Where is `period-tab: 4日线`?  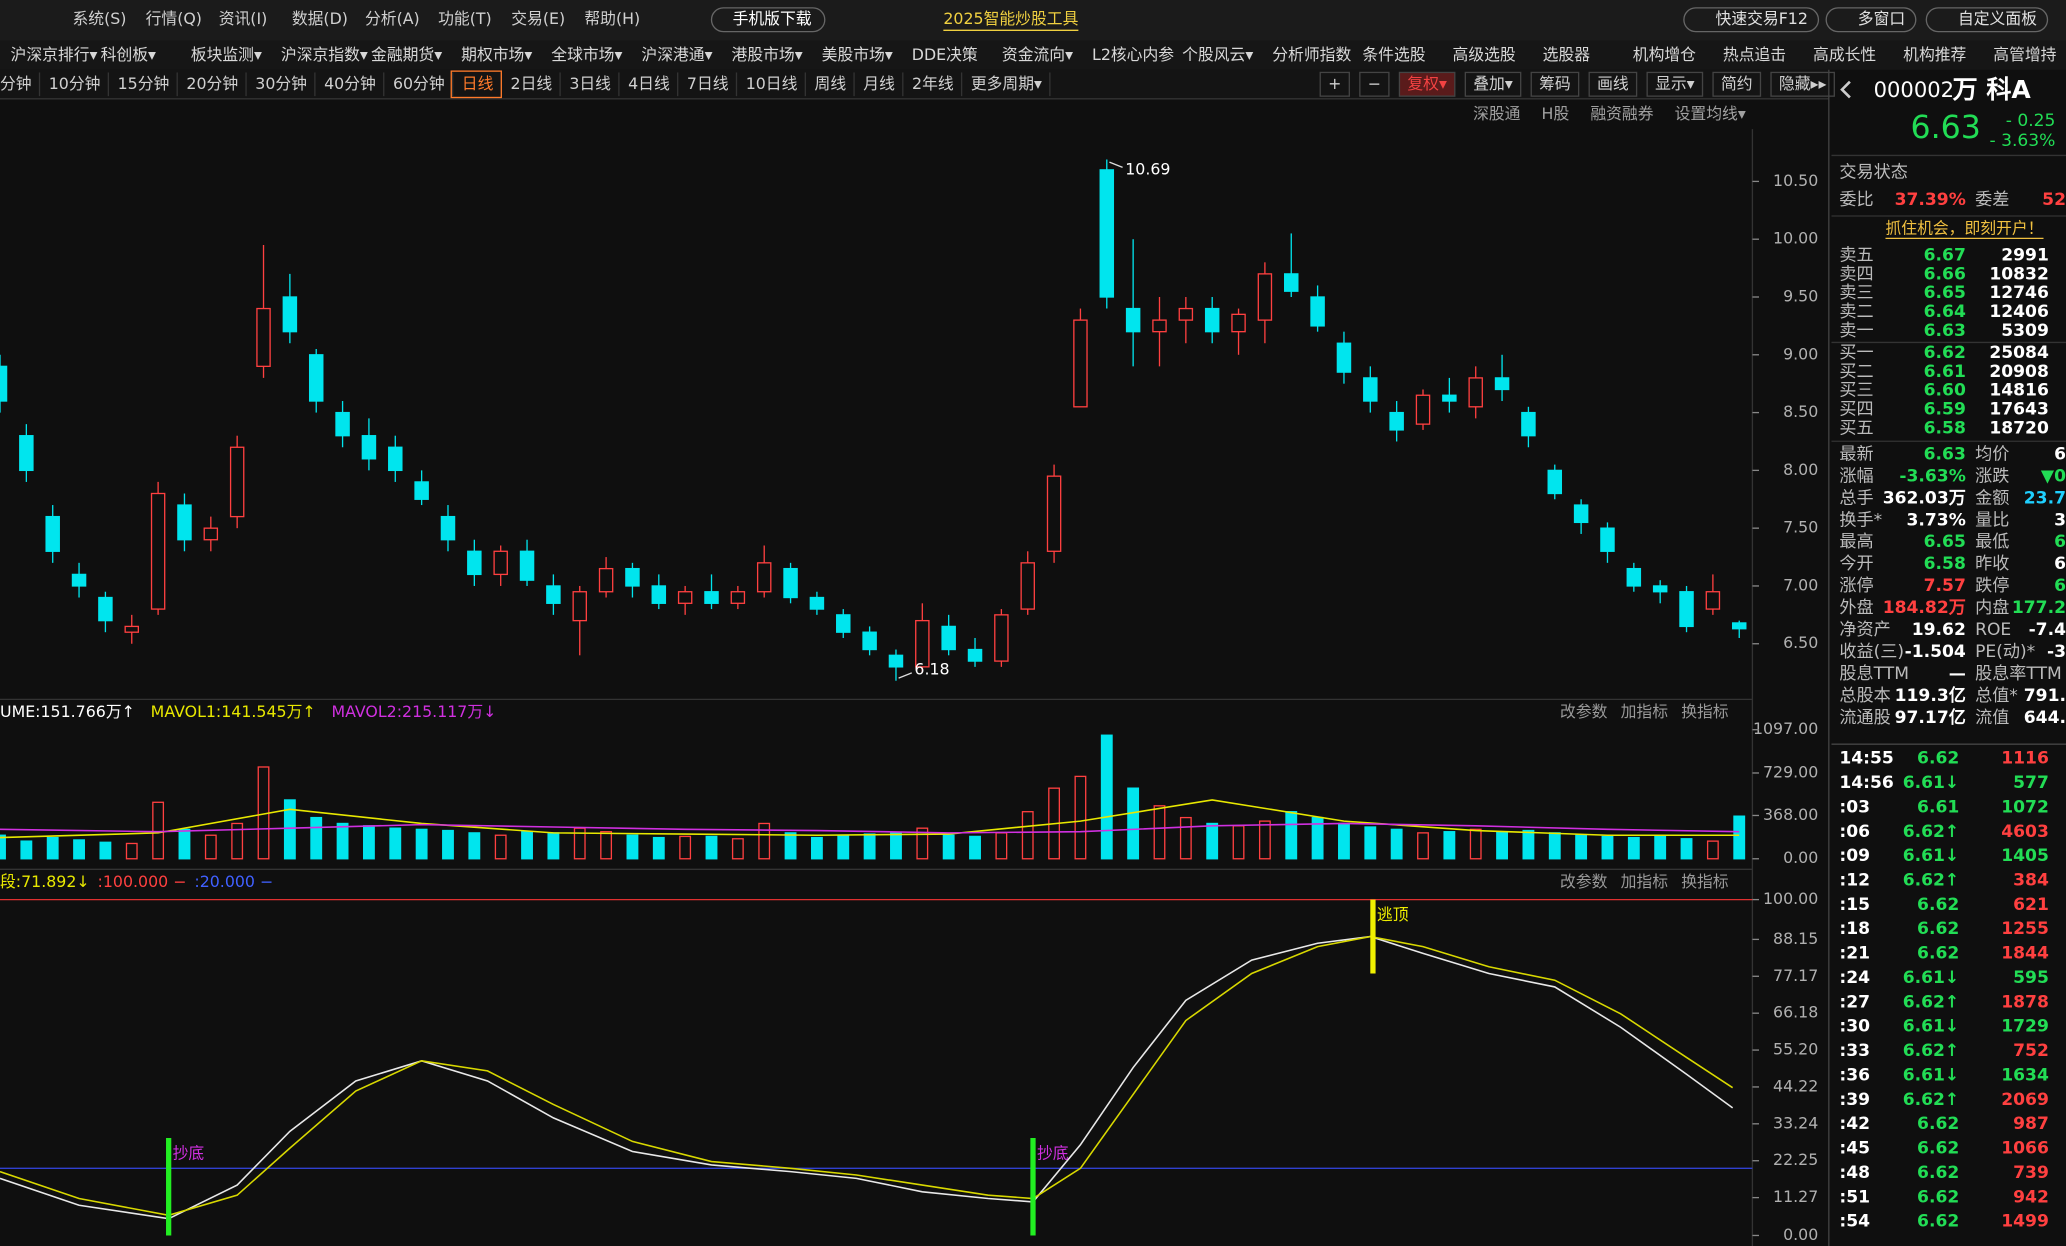 period-tab: 4日线 is located at coordinates (649, 83).